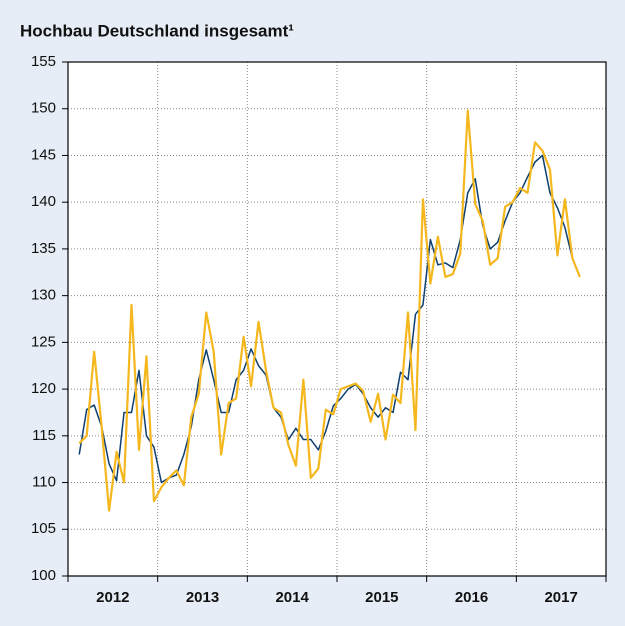  Describe the element at coordinates (44, 482) in the screenshot. I see `y-tick-label: 110` at that location.